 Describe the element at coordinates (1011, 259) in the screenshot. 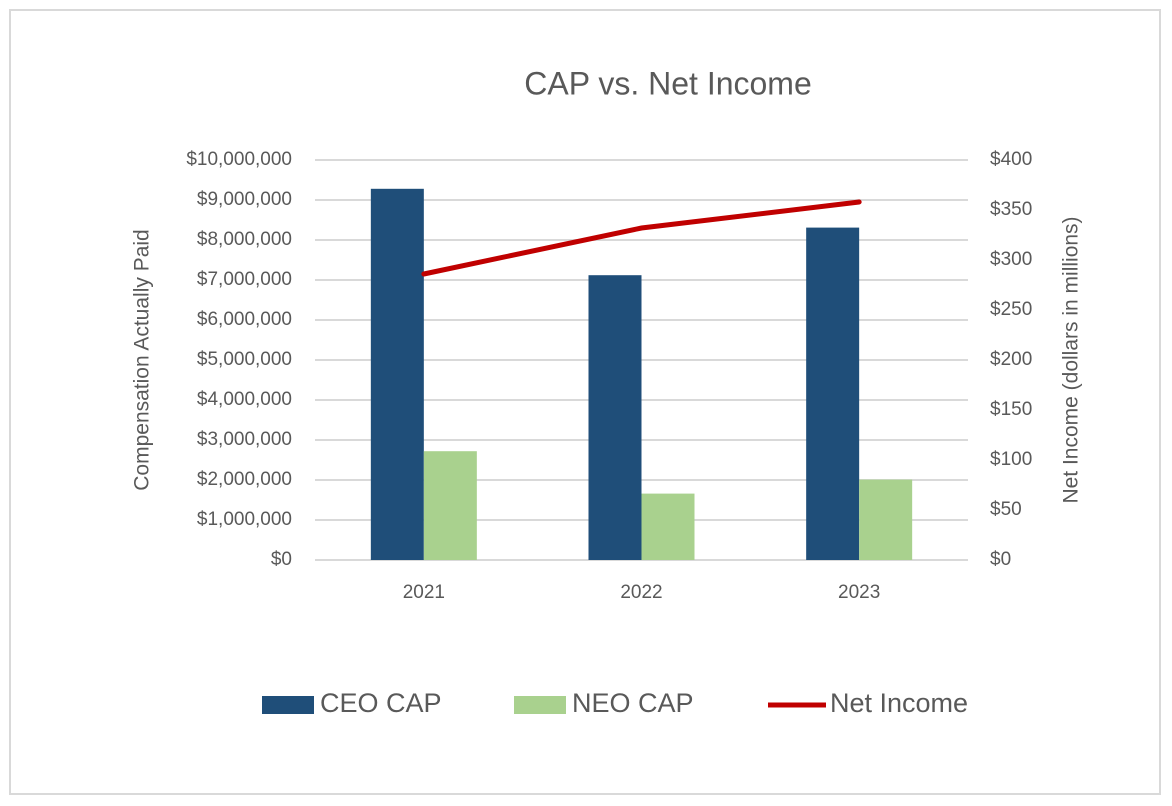

I see `y2-tick-label: $300` at that location.